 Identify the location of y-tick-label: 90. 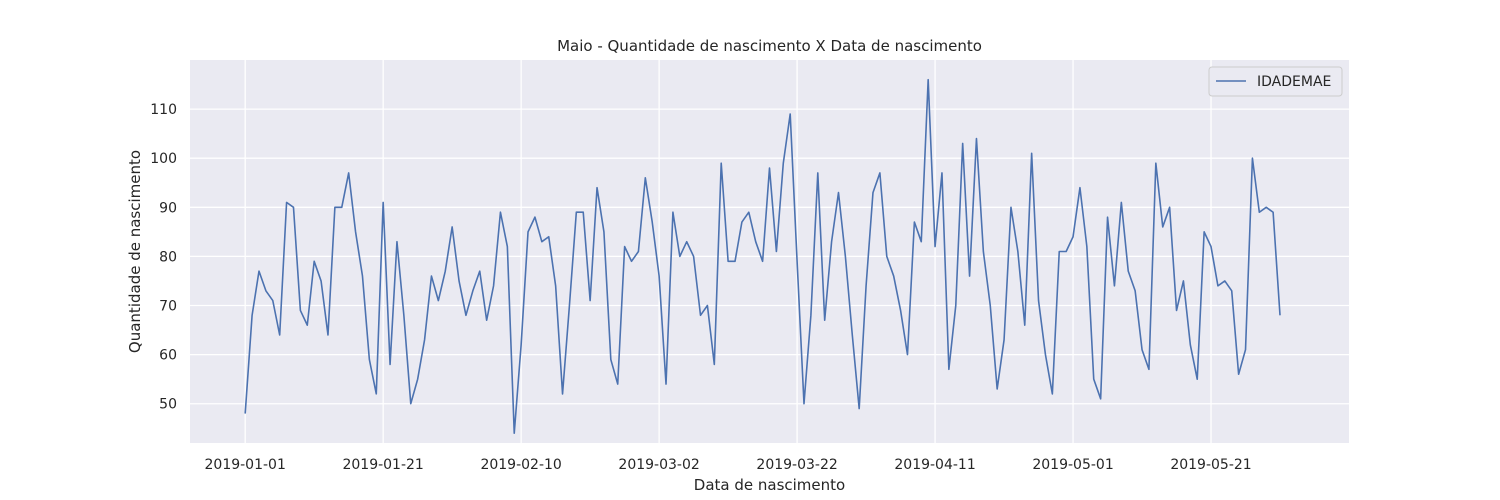
(168, 208).